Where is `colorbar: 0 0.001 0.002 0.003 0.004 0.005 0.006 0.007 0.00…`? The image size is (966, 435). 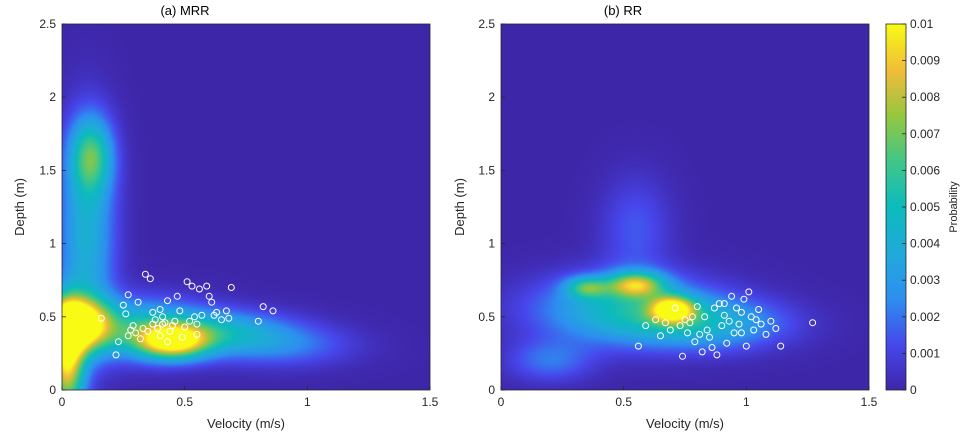
colorbar: 0 0.001 0.002 0.003 0.004 0.005 0.006 0.007 0.00… is located at coordinates (922, 207).